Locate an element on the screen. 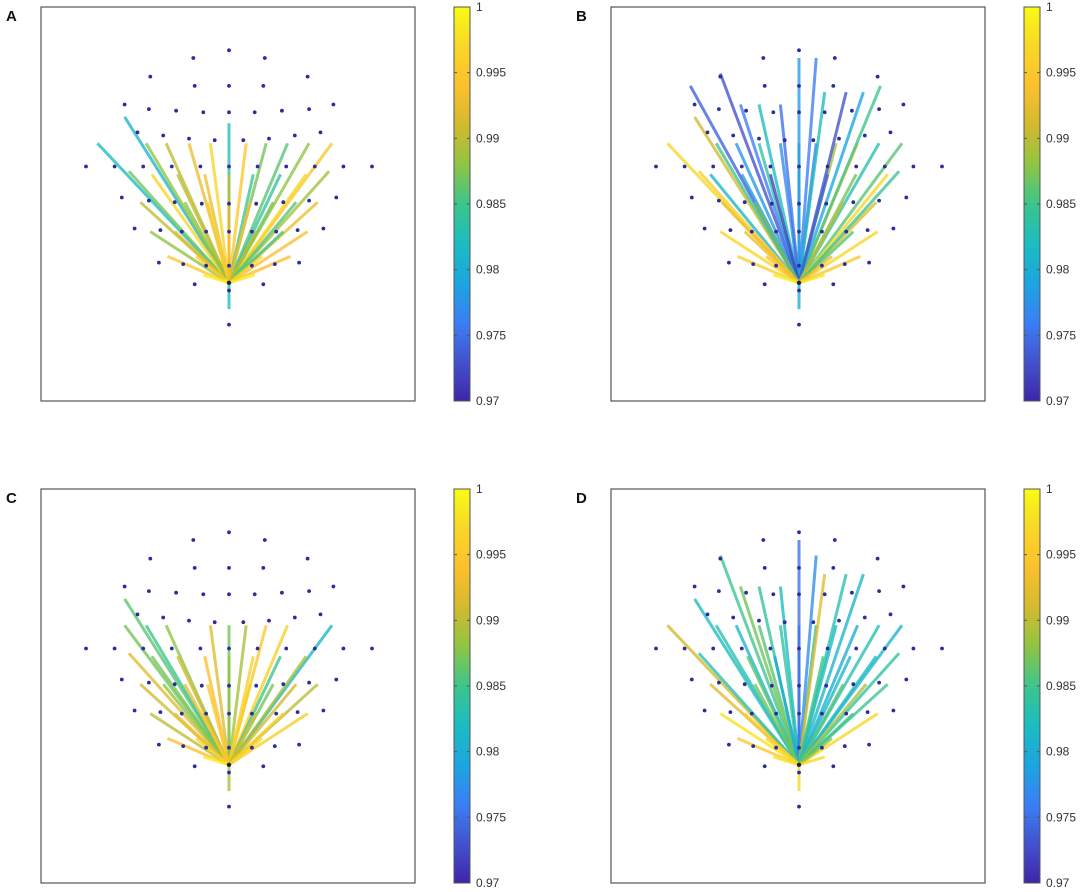  colorbar-tick-label: 0.985 is located at coordinates (491, 686).